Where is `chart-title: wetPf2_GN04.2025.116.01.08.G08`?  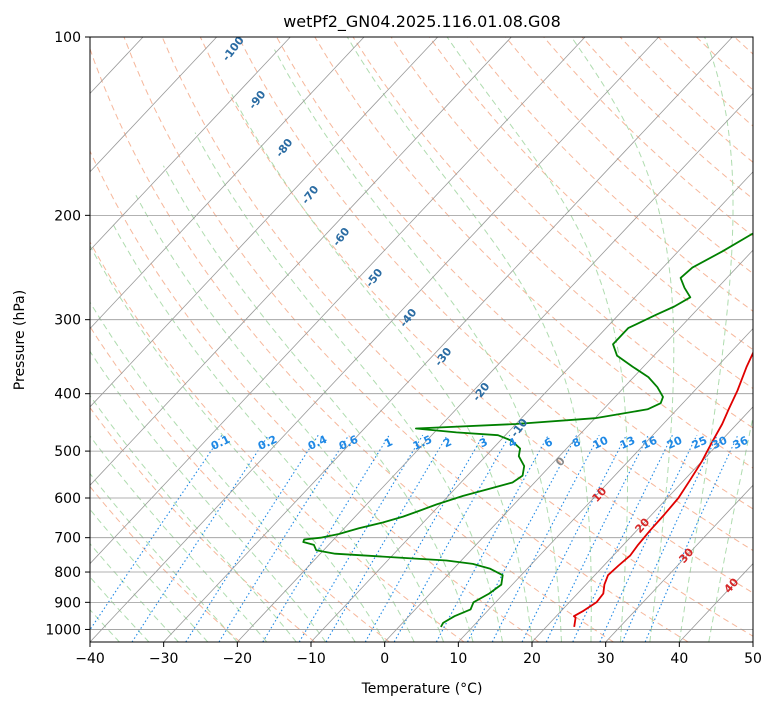 chart-title: wetPf2_GN04.2025.116.01.08.G08 is located at coordinates (422, 22).